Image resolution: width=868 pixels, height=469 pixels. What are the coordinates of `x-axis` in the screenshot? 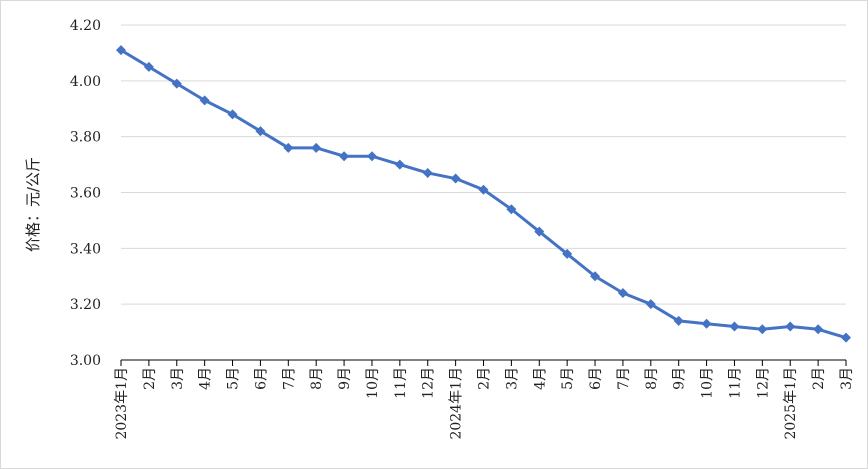 It's located at (483, 362).